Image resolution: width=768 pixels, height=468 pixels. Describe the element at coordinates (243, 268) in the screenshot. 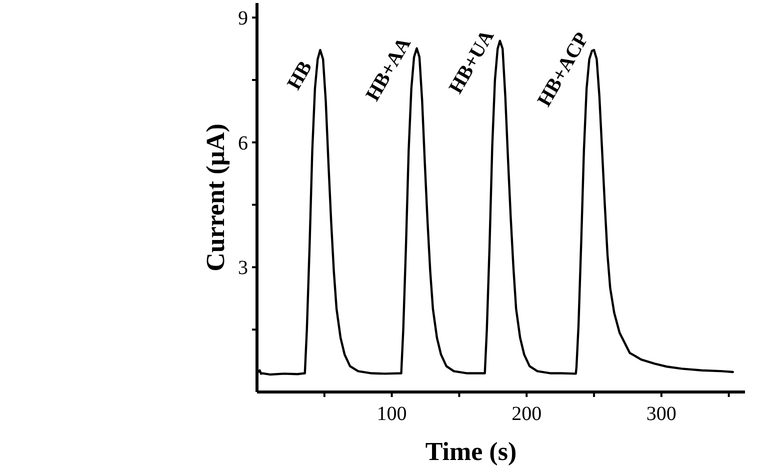

I see `y-tick-label: 3` at that location.